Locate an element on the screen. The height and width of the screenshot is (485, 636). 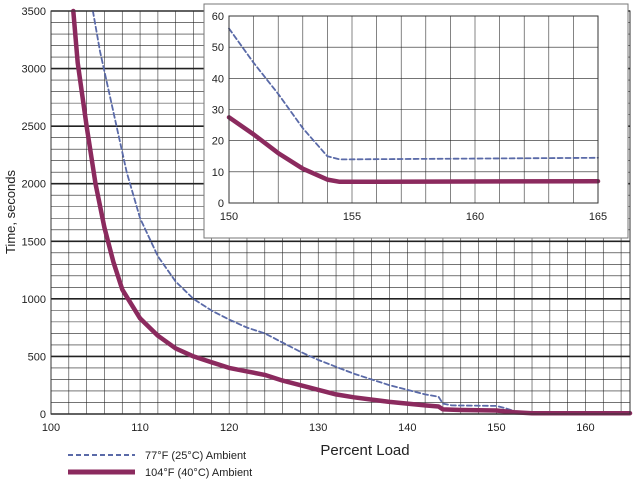
y-tick-label: 60 is located at coordinates (218, 17).